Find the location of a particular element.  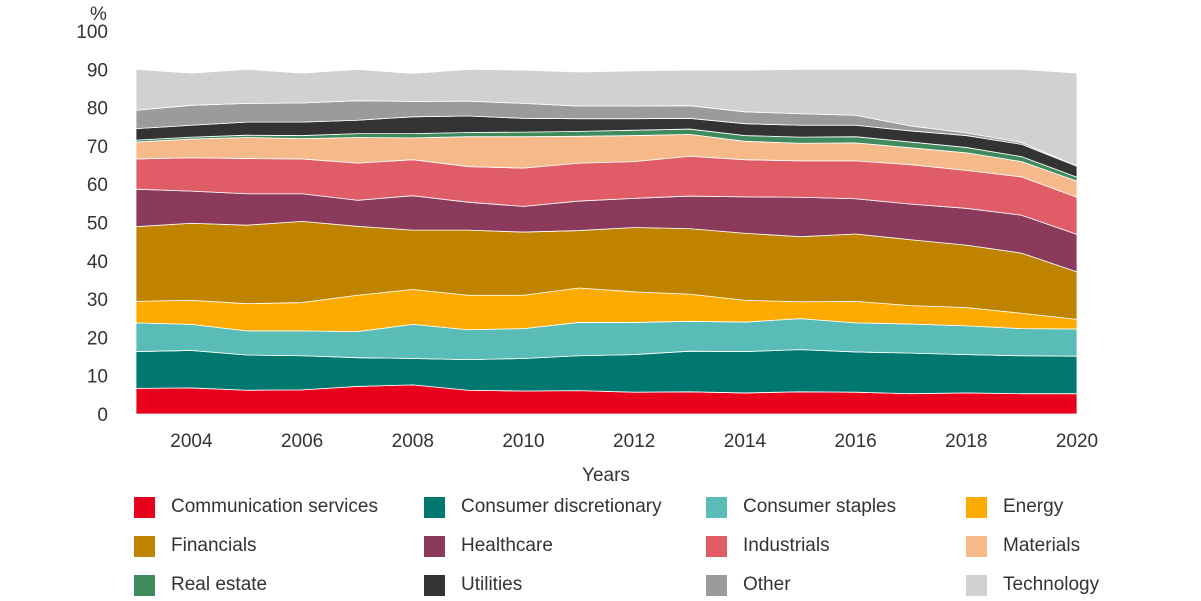

legend-item-consumer-discretionary: Consumer discretionary is located at coordinates (543, 507).